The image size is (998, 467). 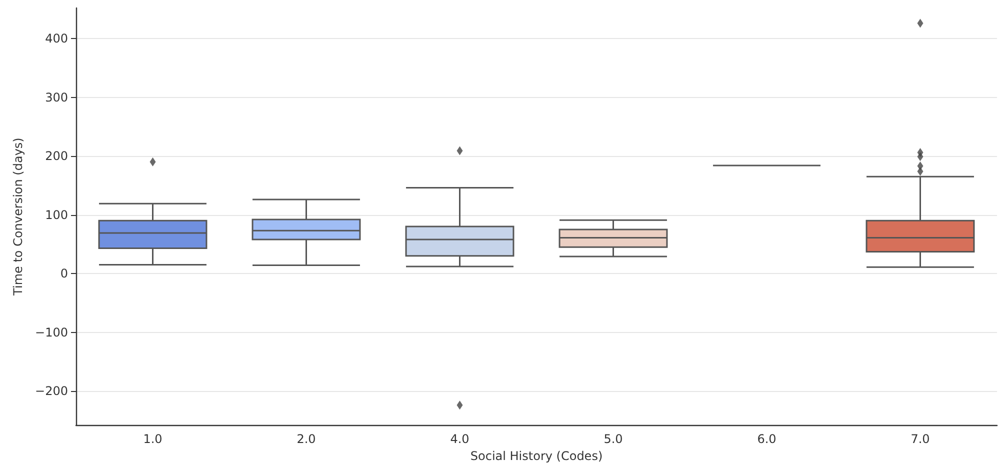 I want to click on x-tick-label: 5.0, so click(x=613, y=439).